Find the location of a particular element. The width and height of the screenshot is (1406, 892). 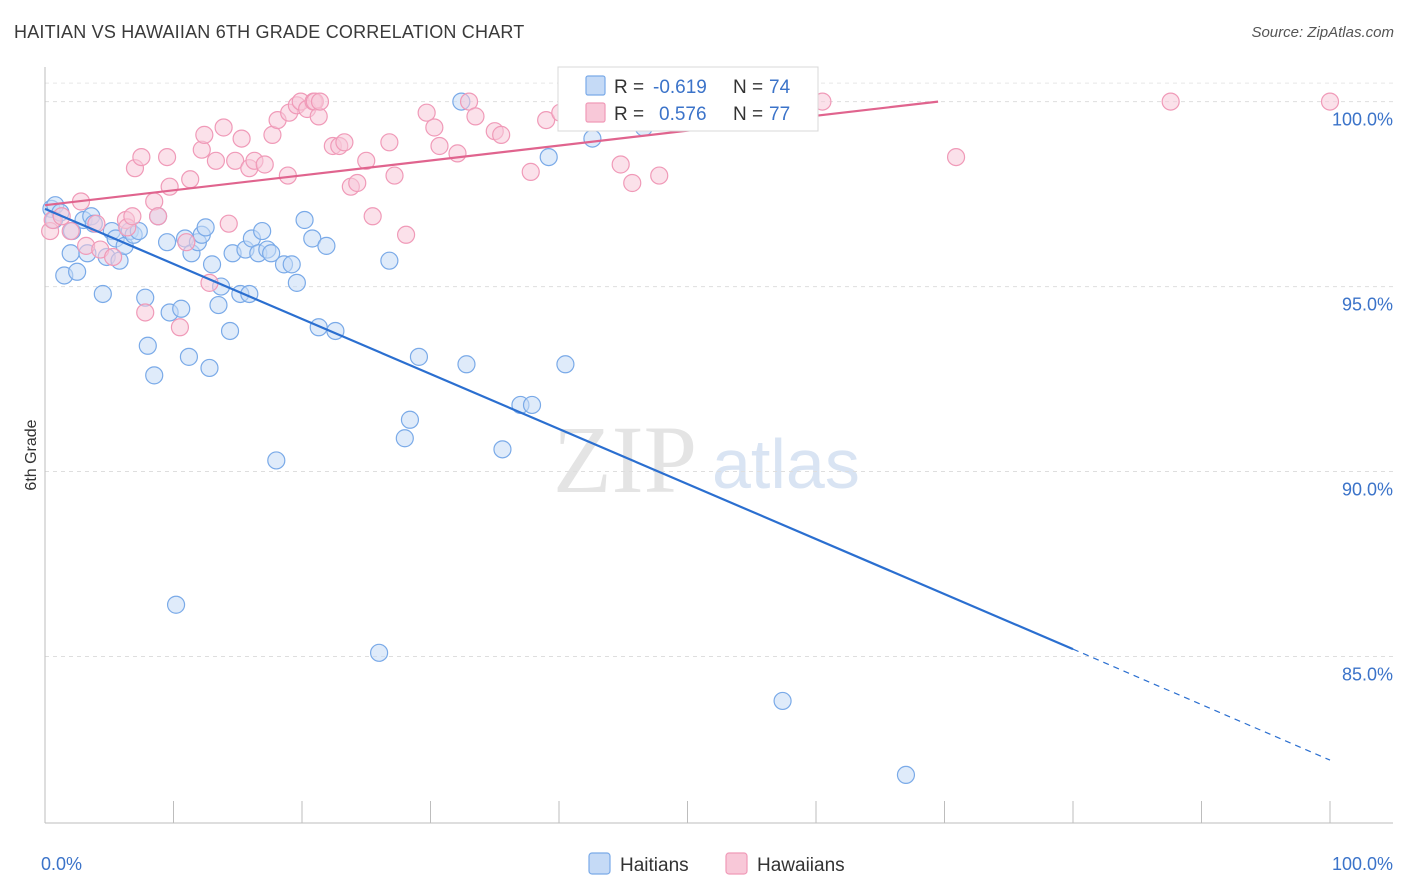

bottom-legend-hawaiians: Hawaiians is located at coordinates (801, 865).